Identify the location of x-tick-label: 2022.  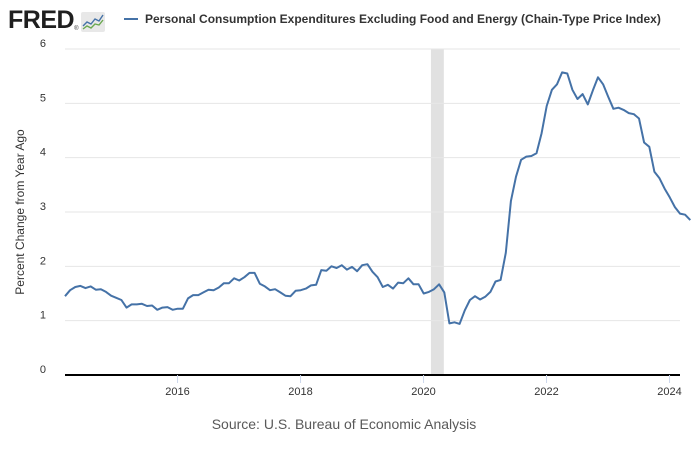
(546, 392).